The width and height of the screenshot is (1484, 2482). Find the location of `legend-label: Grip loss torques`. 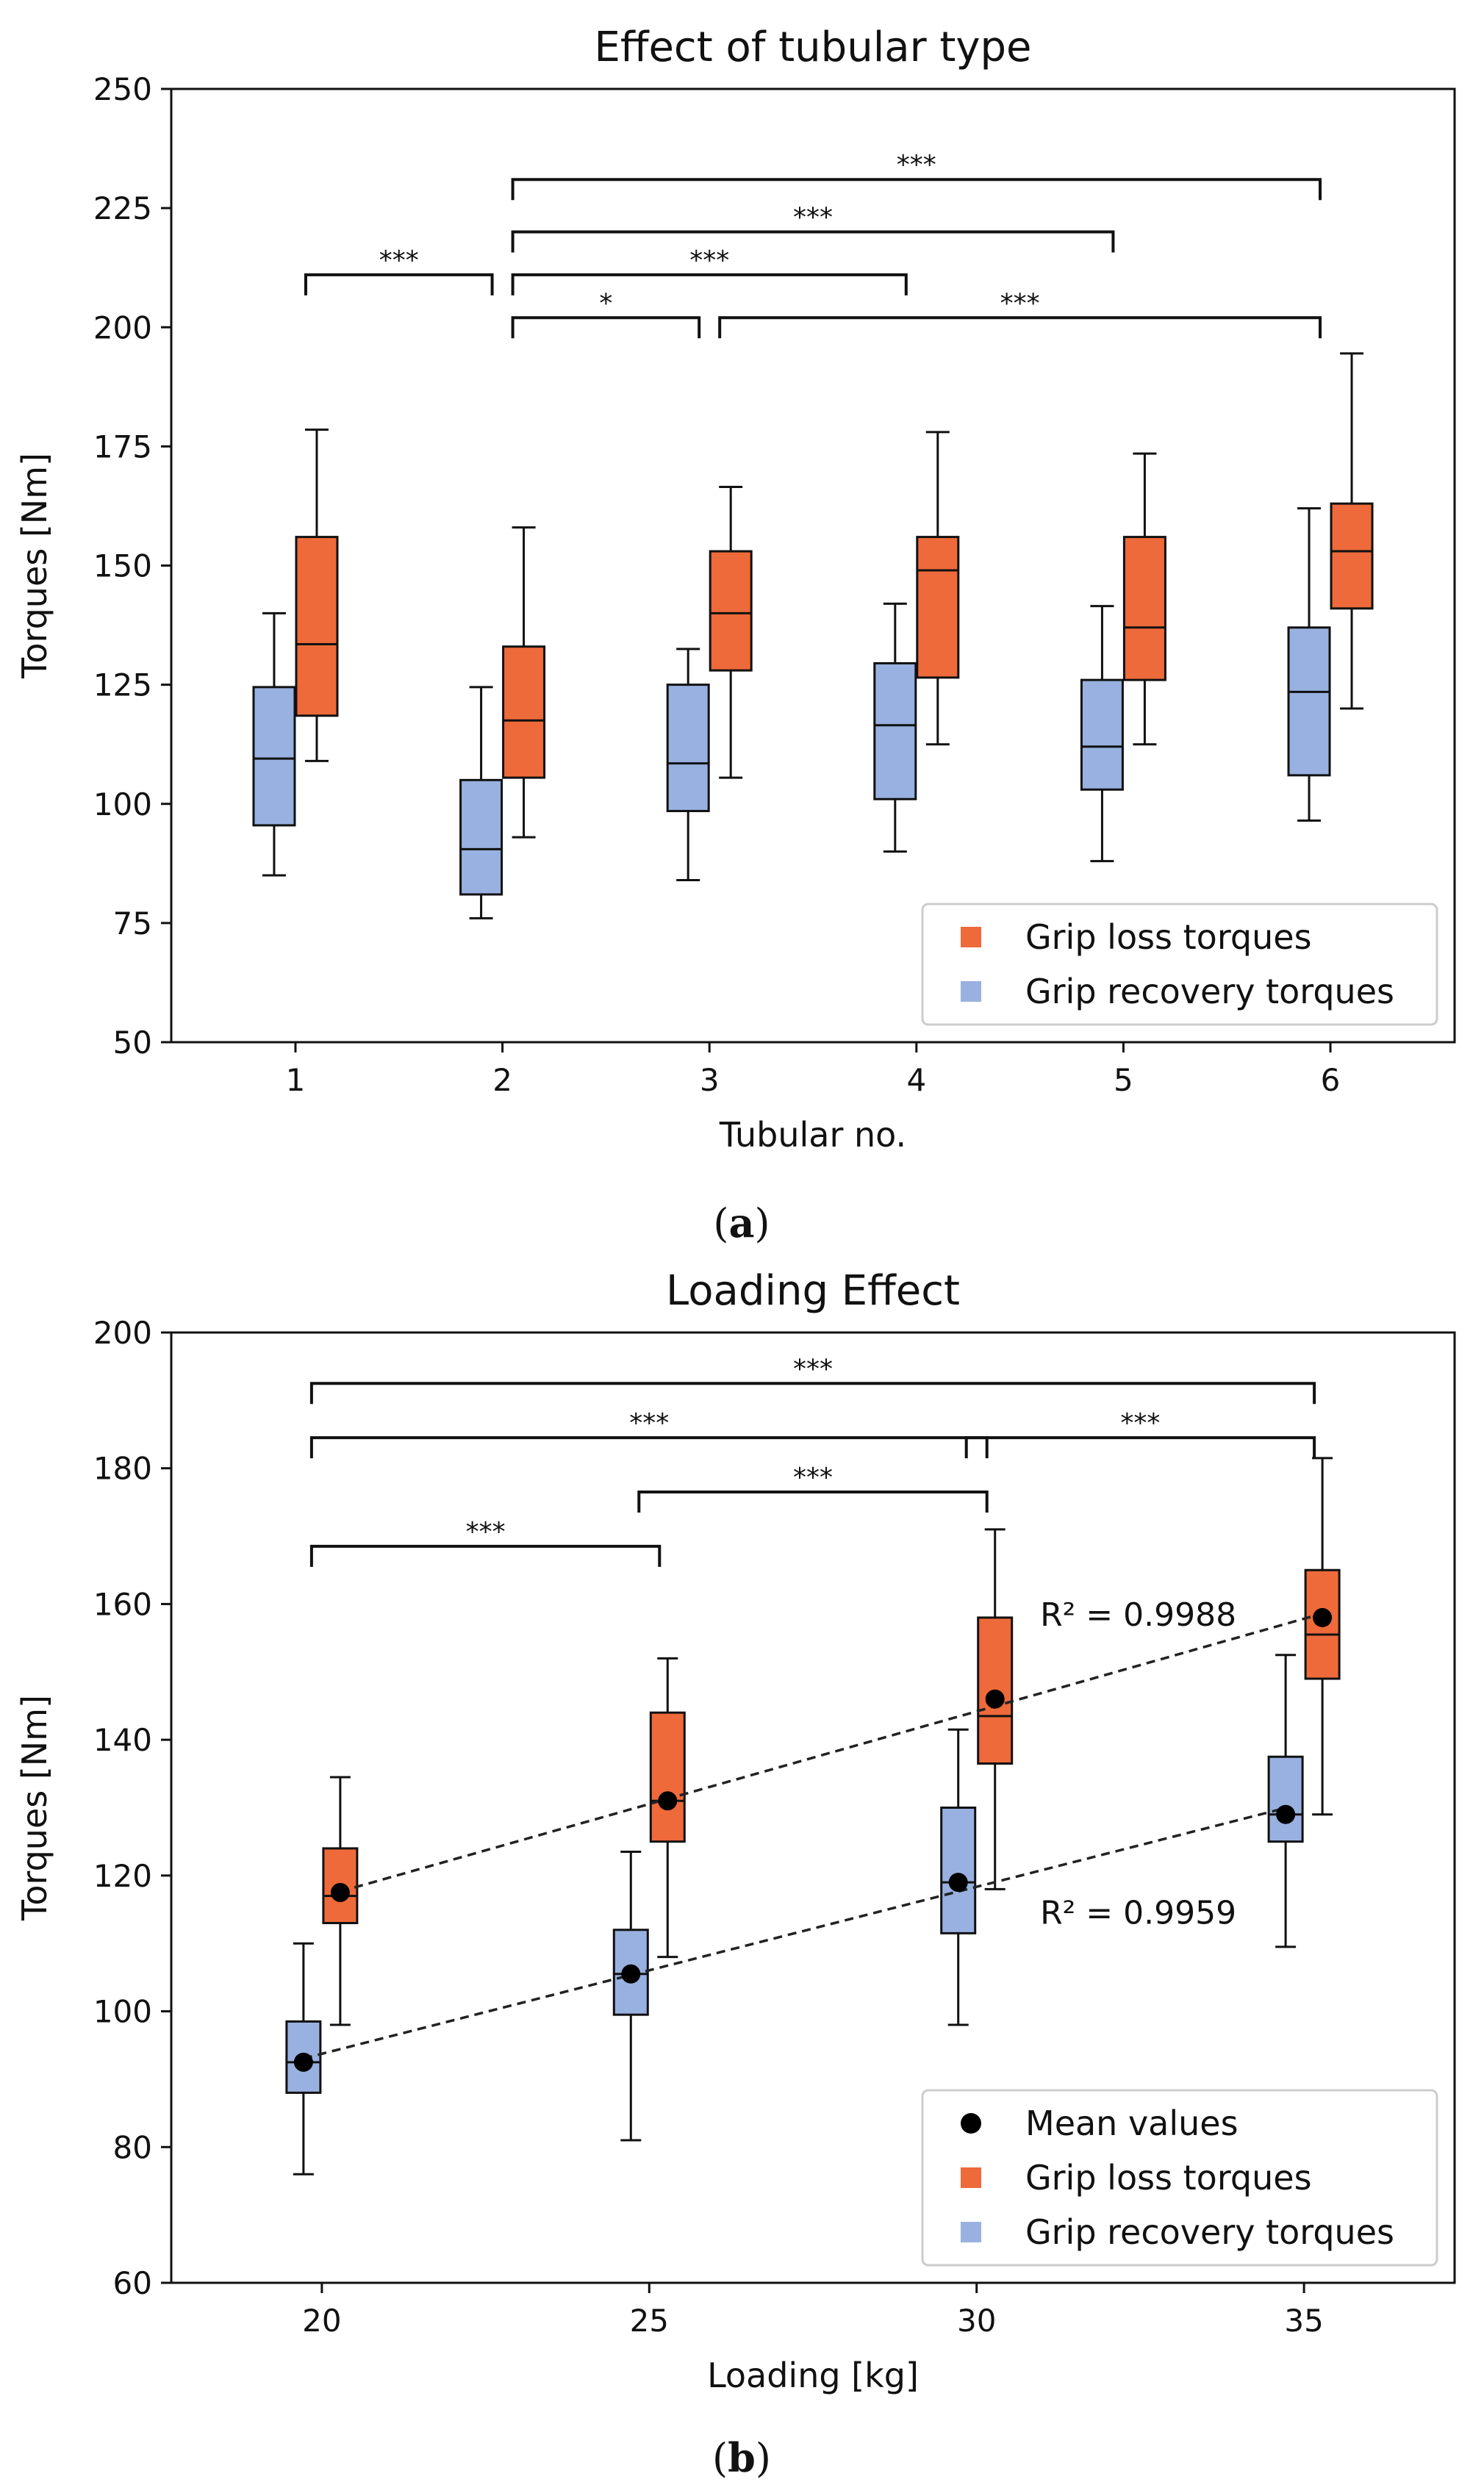

legend-label: Grip loss torques is located at coordinates (1169, 937).